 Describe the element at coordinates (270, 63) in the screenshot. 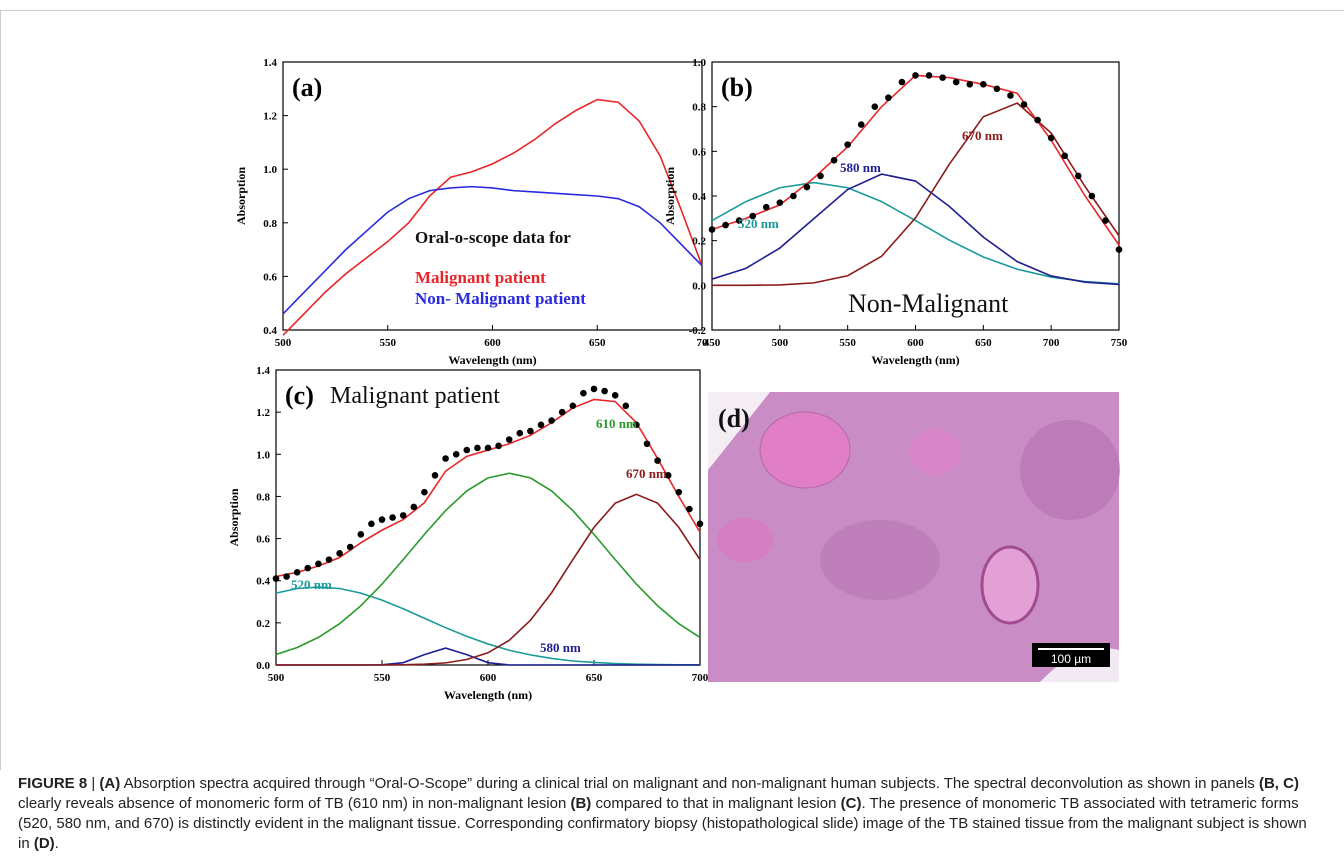

I see `y-tick-label: 1.4` at that location.